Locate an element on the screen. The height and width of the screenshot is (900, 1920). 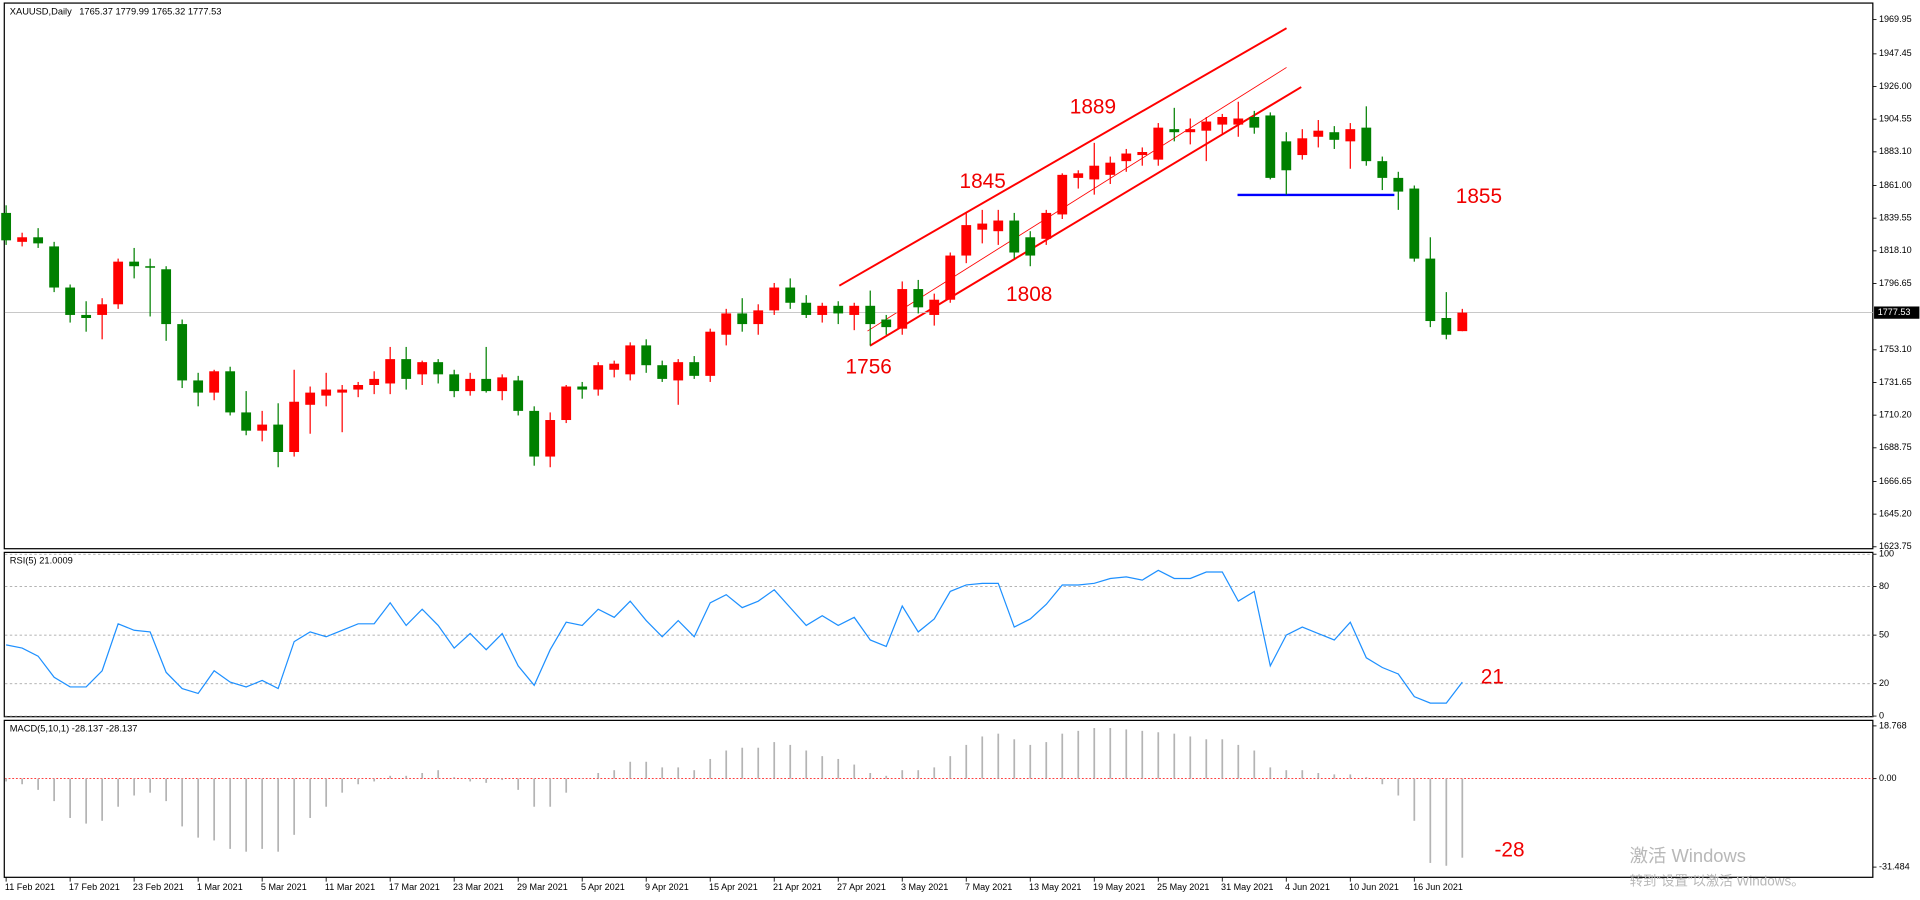
watermark-title: 激活 Windows is located at coordinates (1688, 855).